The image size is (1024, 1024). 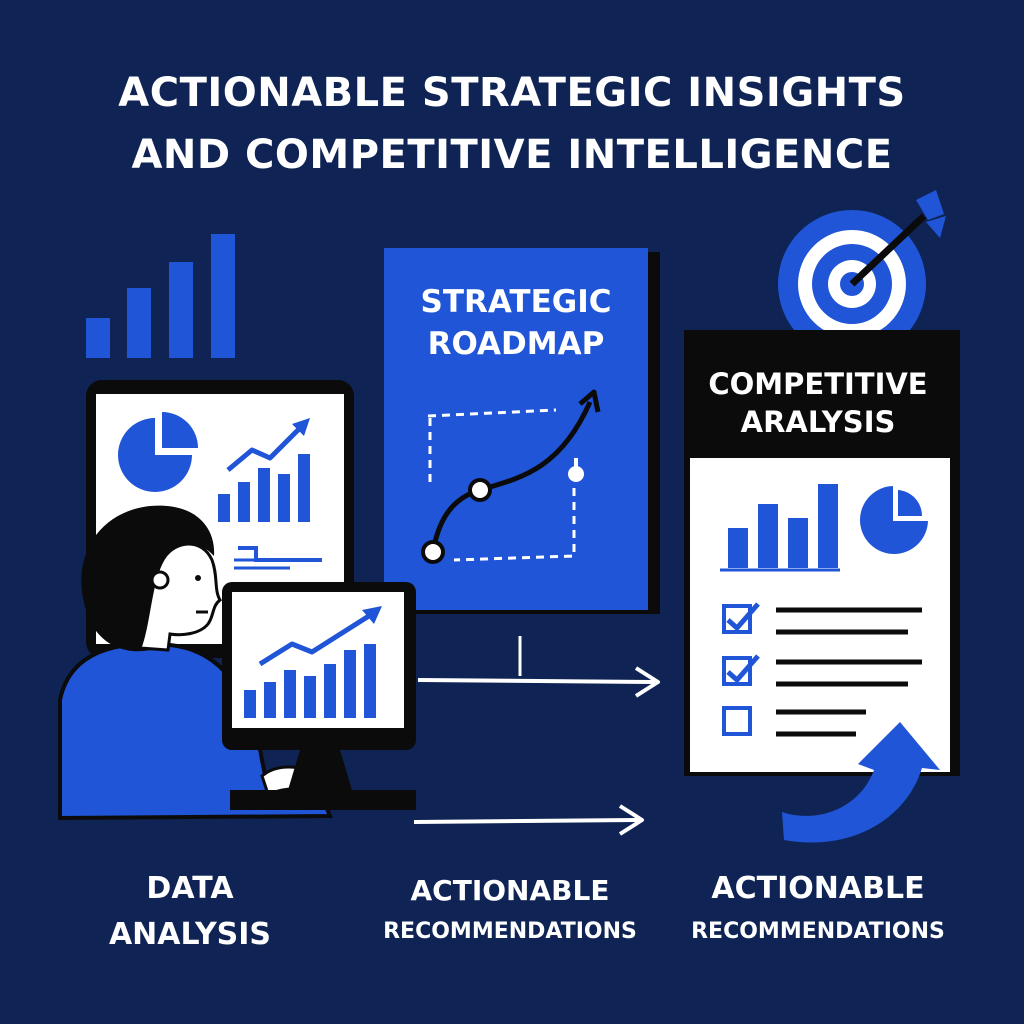 What do you see at coordinates (190, 912) in the screenshot?
I see `label-data-analysis: DATA ANALYSIS` at bounding box center [190, 912].